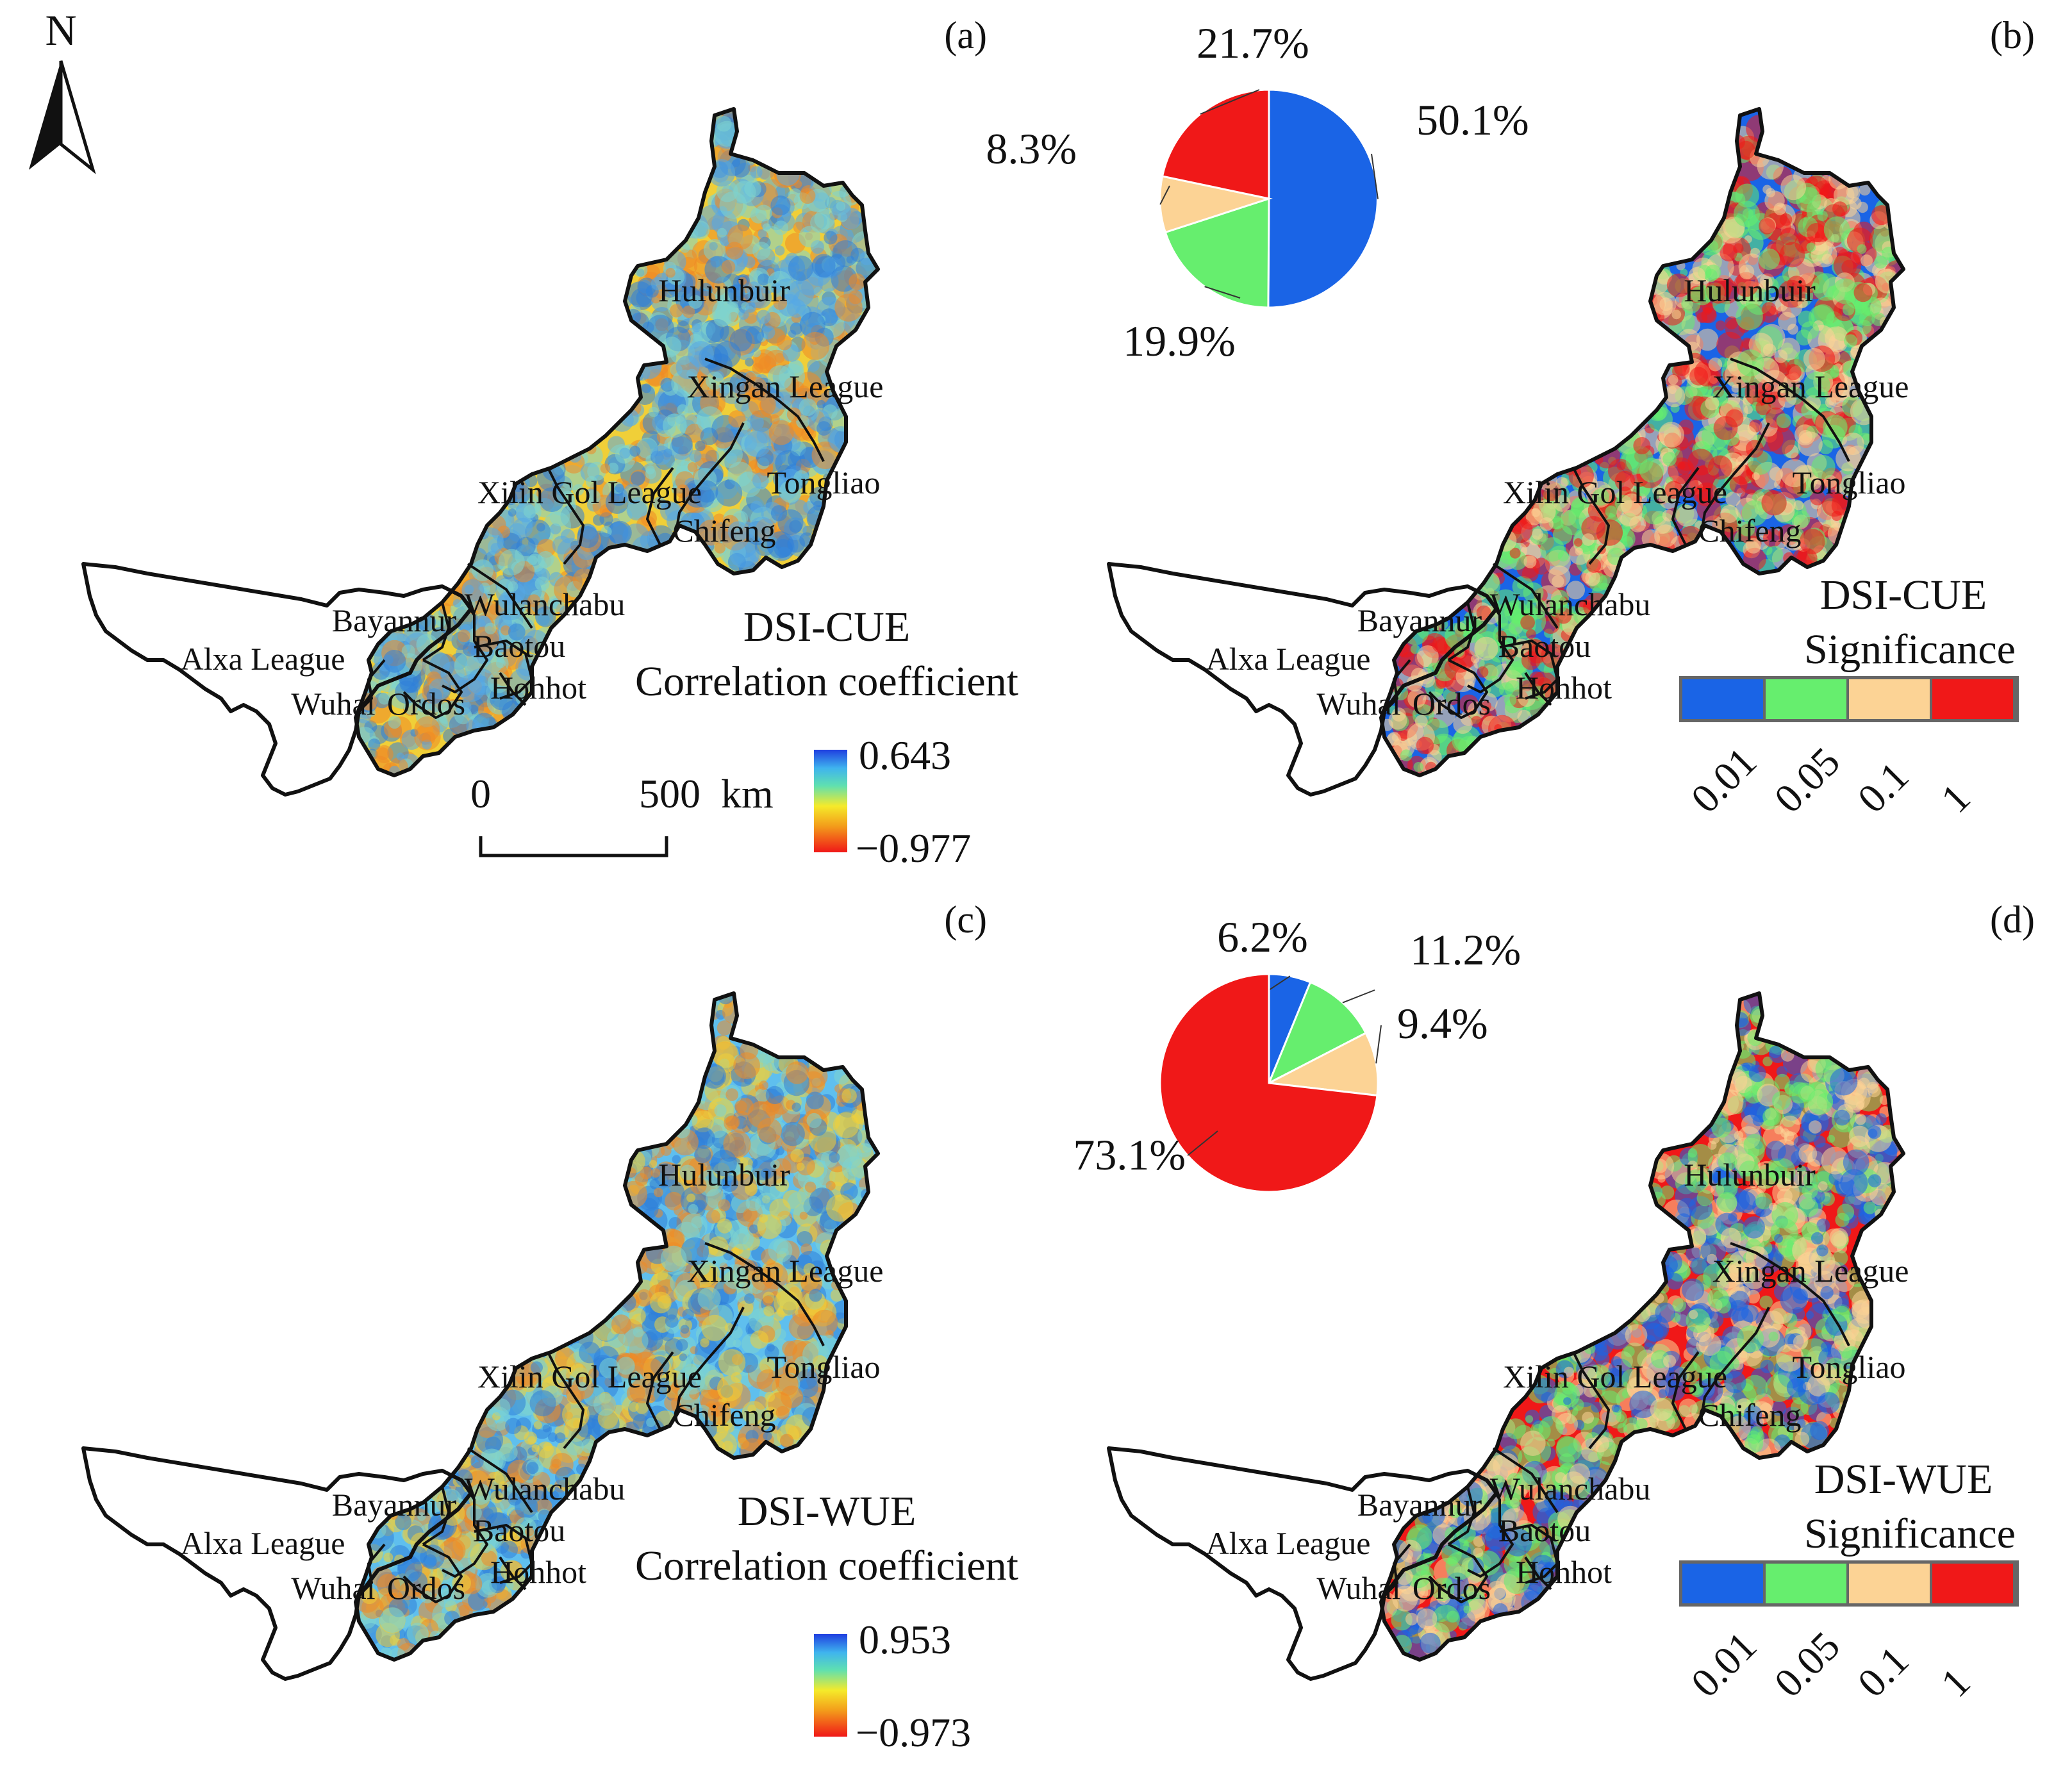 Image resolution: width=2072 pixels, height=1777 pixels. I want to click on pie-chart: 50.1%19.9%8.3%21.7%, so click(1257, 192).